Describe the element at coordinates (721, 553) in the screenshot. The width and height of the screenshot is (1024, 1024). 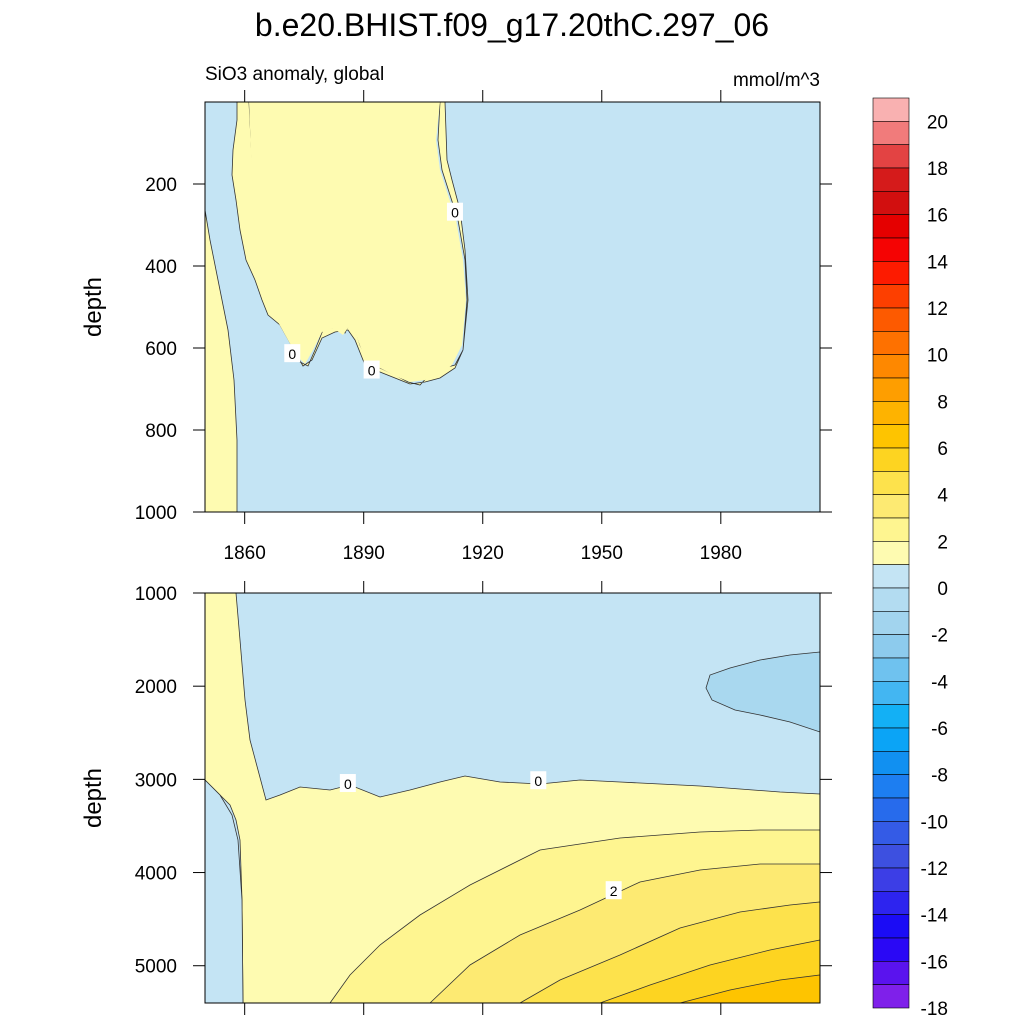
I see `upper-x-tick-label: 1980` at that location.